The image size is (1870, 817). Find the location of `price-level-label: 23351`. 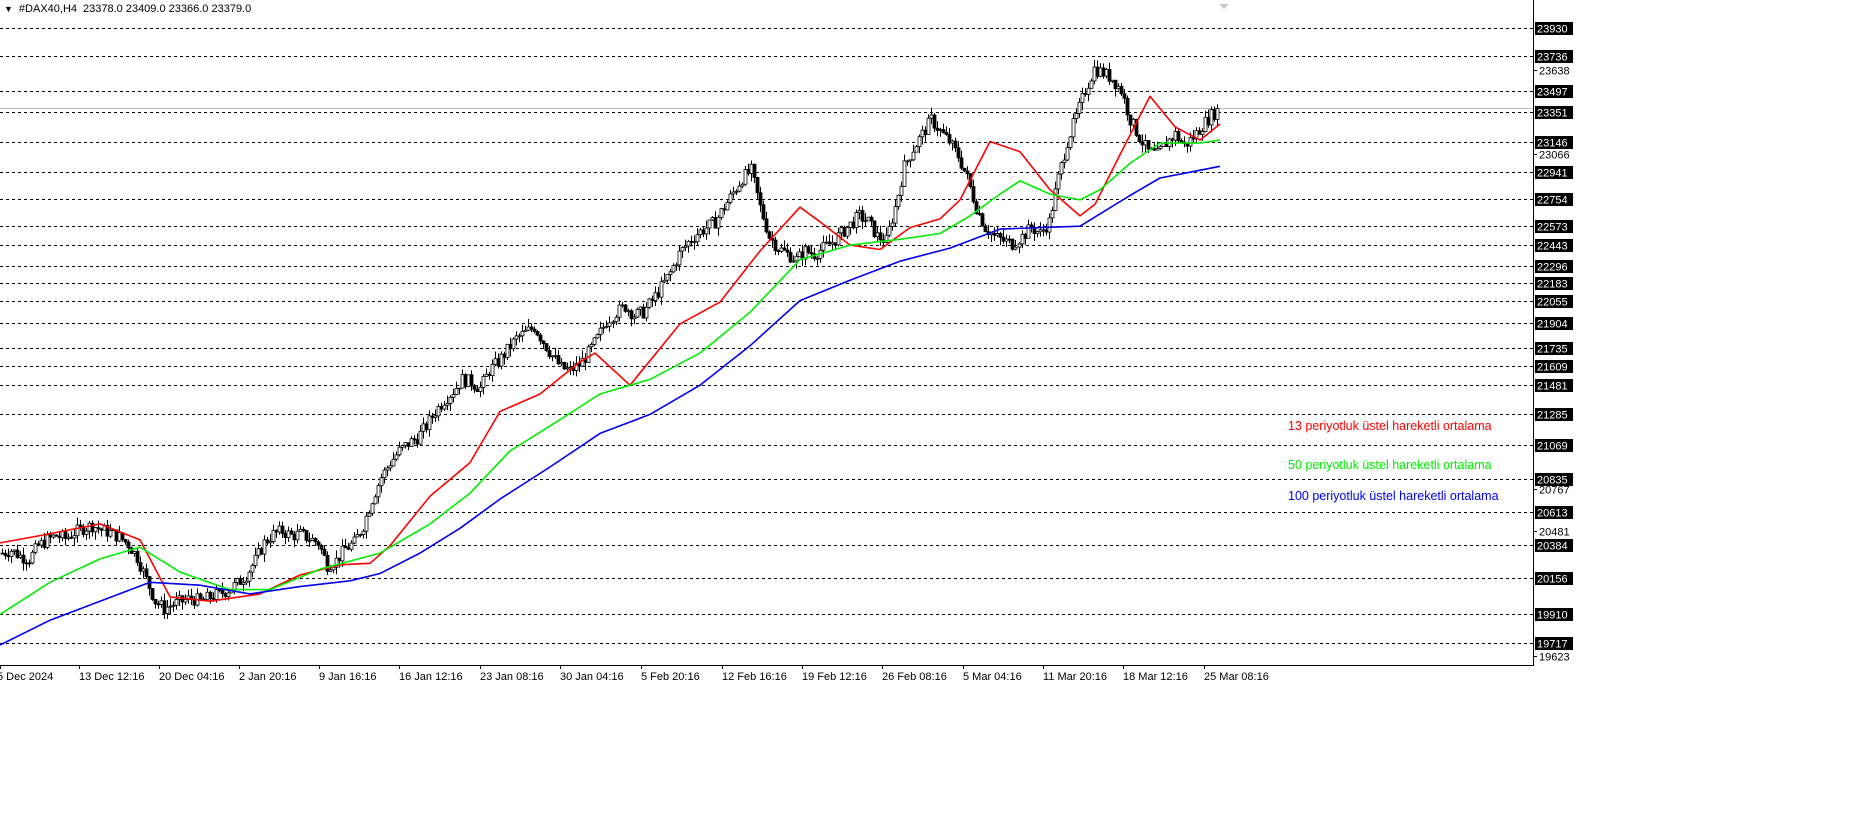

price-level-label: 23351 is located at coordinates (1552, 114).